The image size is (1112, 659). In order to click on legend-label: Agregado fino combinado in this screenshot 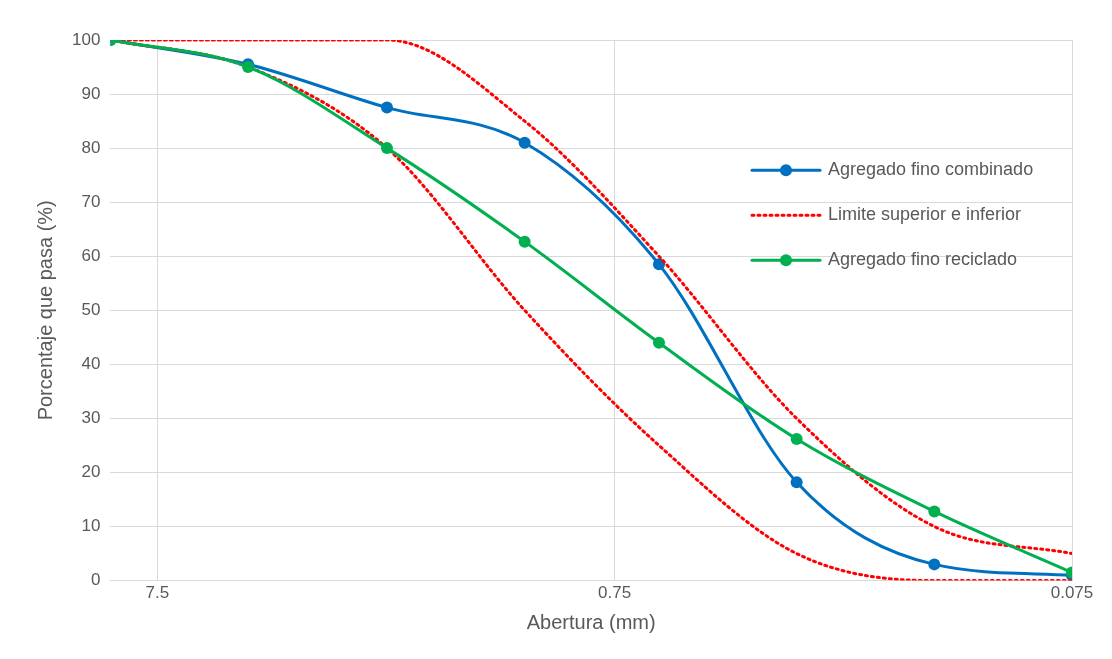, I will do `click(931, 169)`.